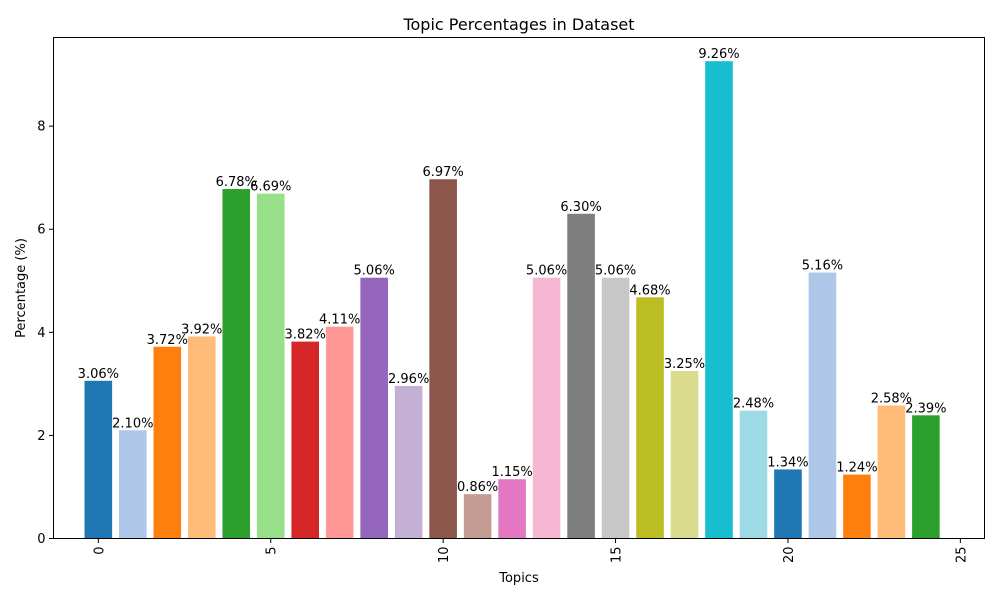 Image resolution: width=1000 pixels, height=600 pixels. What do you see at coordinates (167, 340) in the screenshot?
I see `bar-value-label: 3.72%` at bounding box center [167, 340].